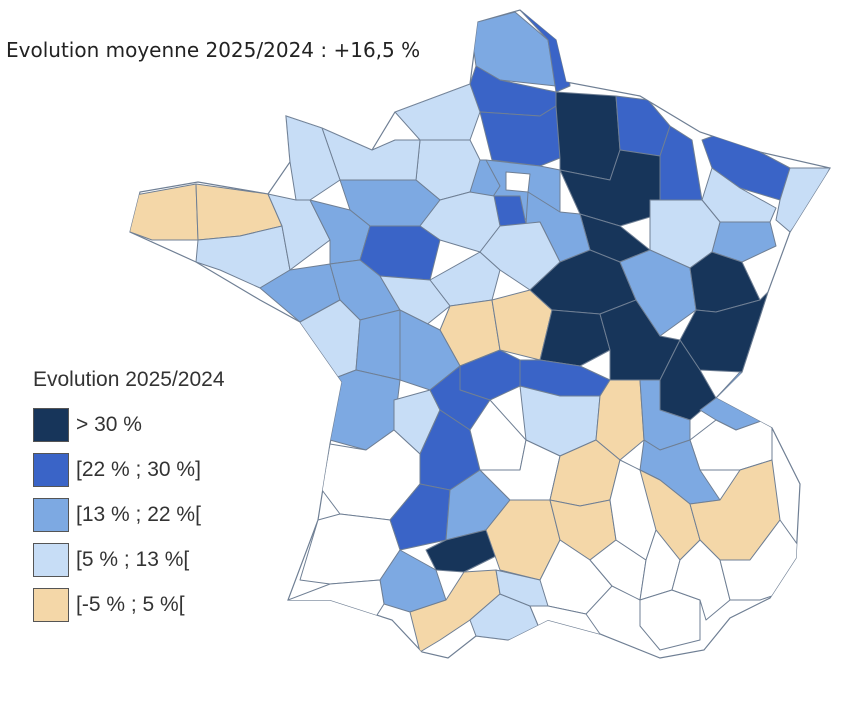 The image size is (847, 704). I want to click on department-aisne, so click(588, 136).